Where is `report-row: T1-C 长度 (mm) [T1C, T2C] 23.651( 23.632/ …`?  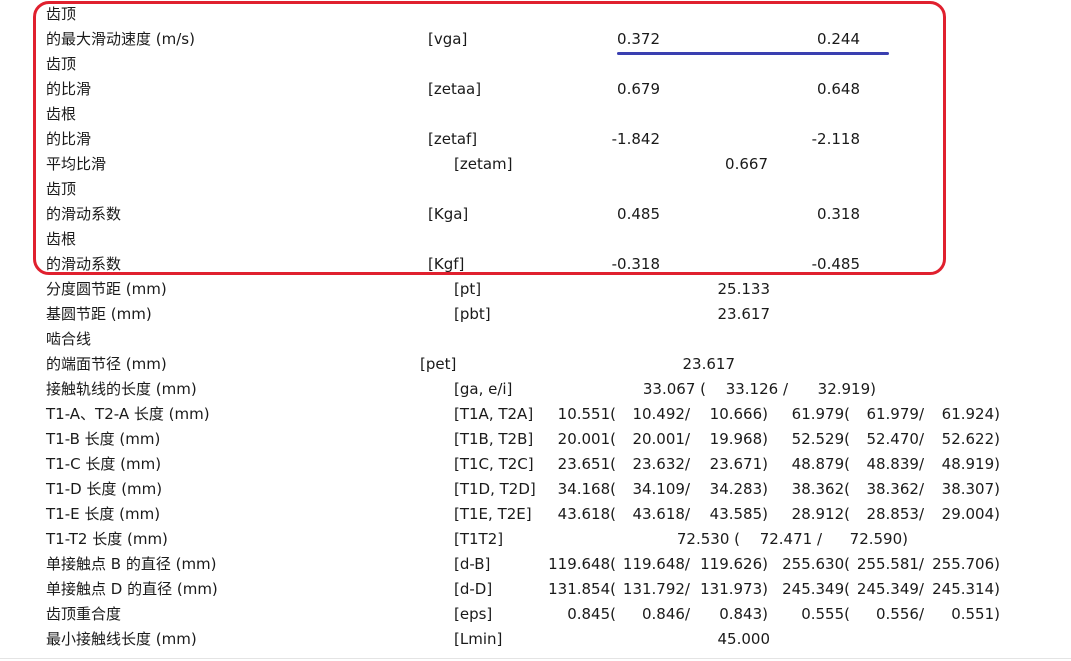
report-row: T1-C 长度 (mm) [T1C, T2C] 23.651( 23.632/ … is located at coordinates (535, 464).